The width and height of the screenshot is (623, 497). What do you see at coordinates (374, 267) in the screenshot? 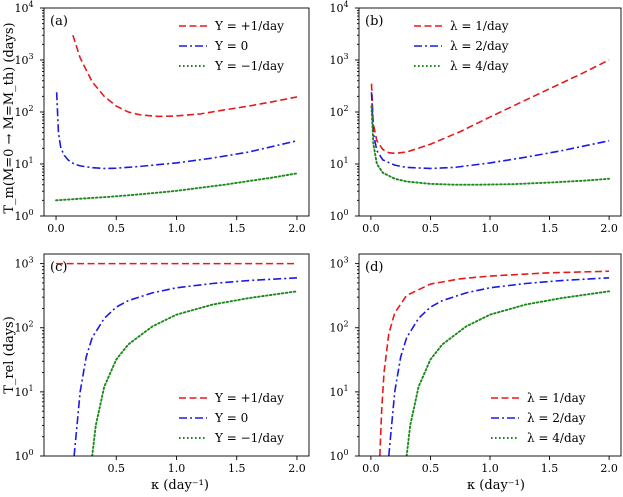
I see `panel-label: (d)` at bounding box center [374, 267].